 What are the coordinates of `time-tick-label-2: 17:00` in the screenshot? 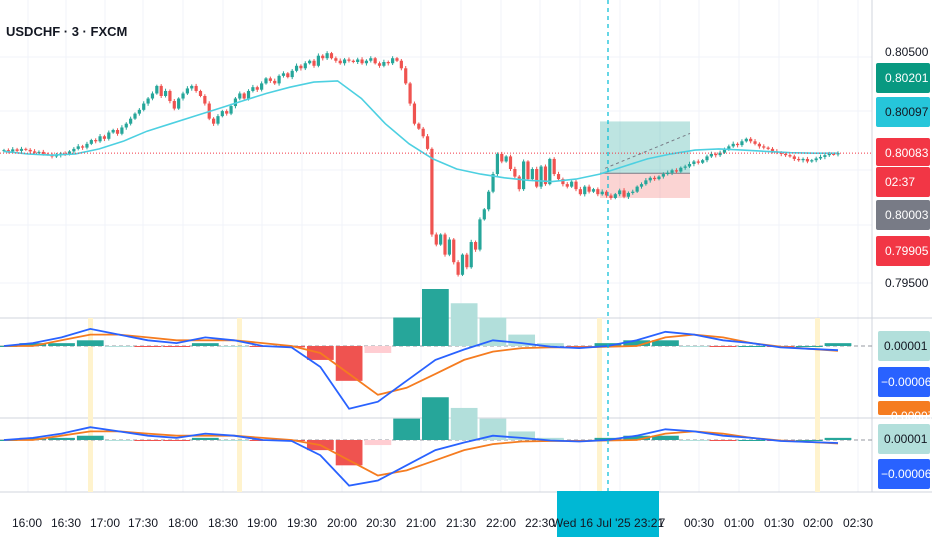 It's located at (105, 523).